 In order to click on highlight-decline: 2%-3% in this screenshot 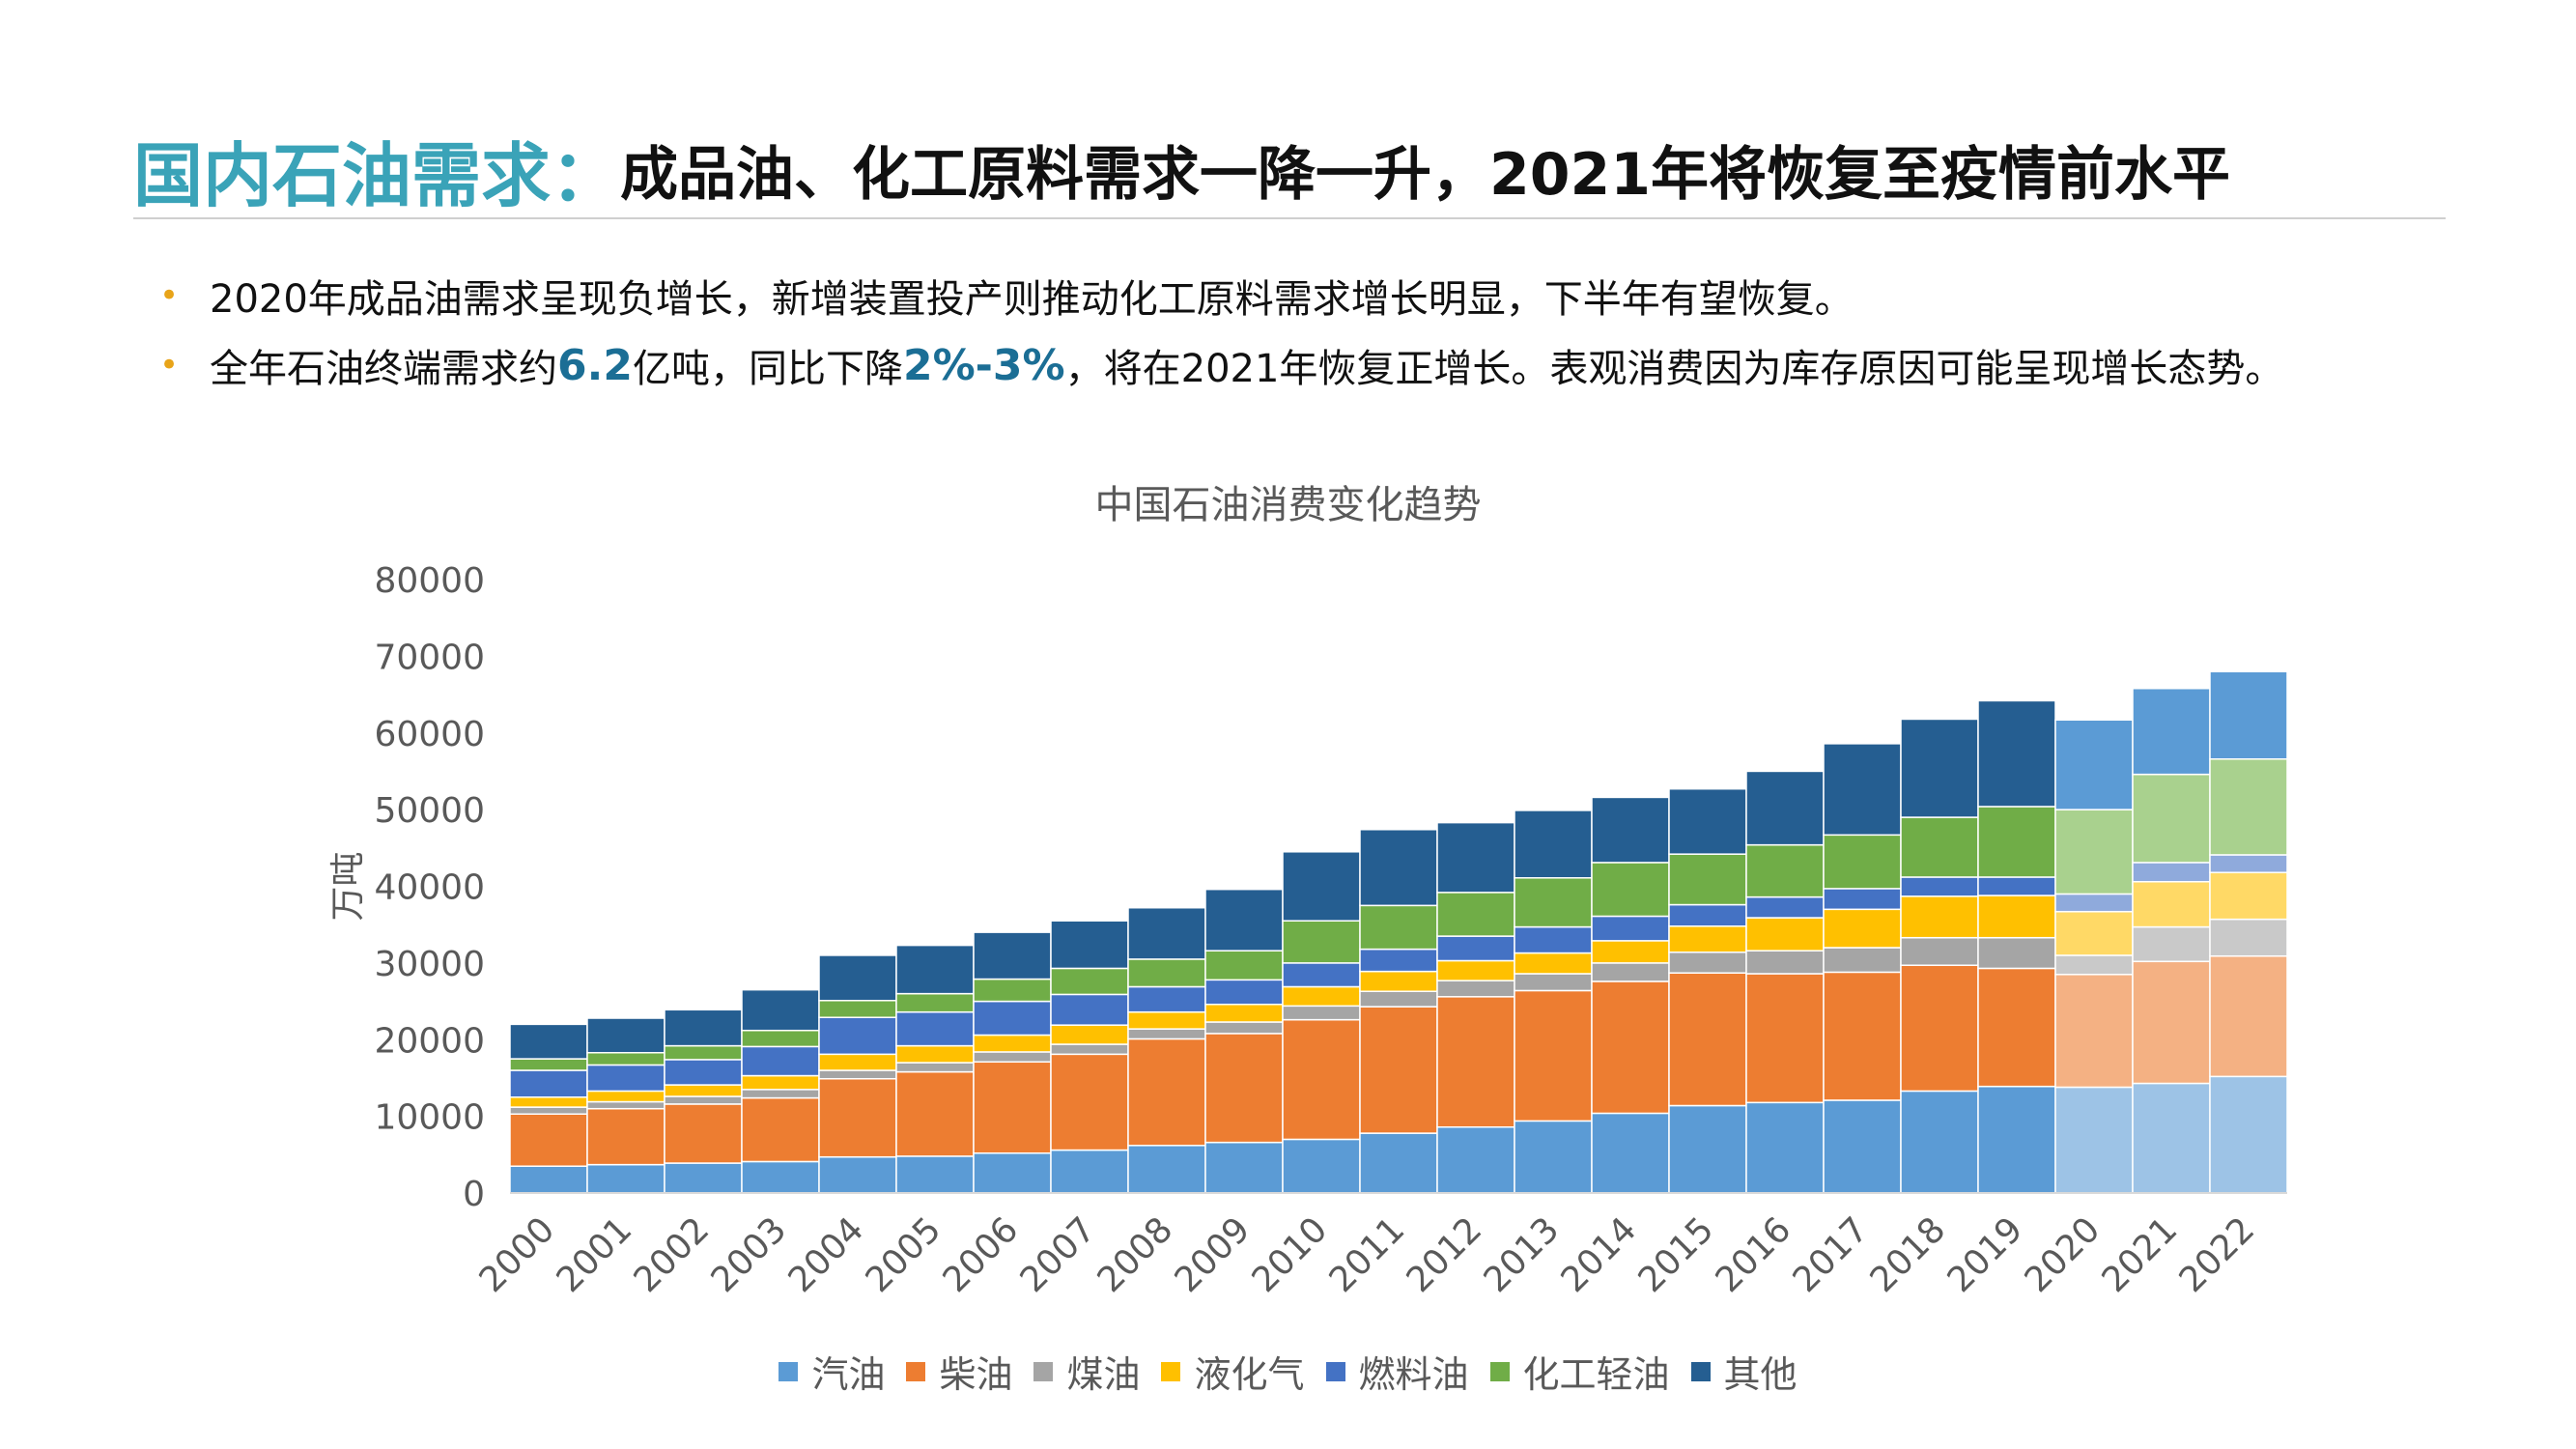, I will do `click(983, 365)`.